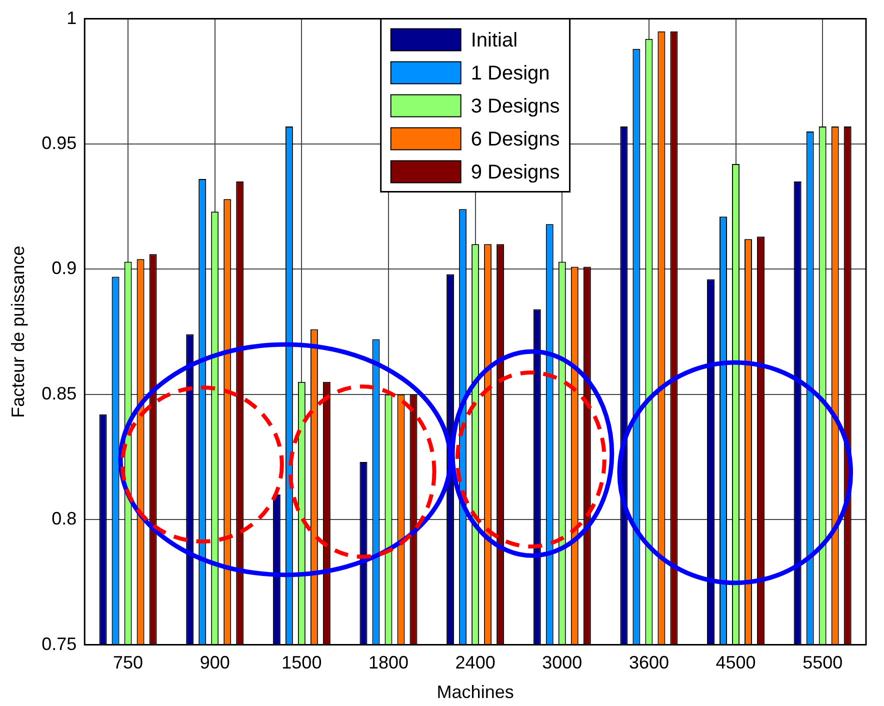  Describe the element at coordinates (515, 139) in the screenshot. I see `legend-label: 6 Designs` at that location.